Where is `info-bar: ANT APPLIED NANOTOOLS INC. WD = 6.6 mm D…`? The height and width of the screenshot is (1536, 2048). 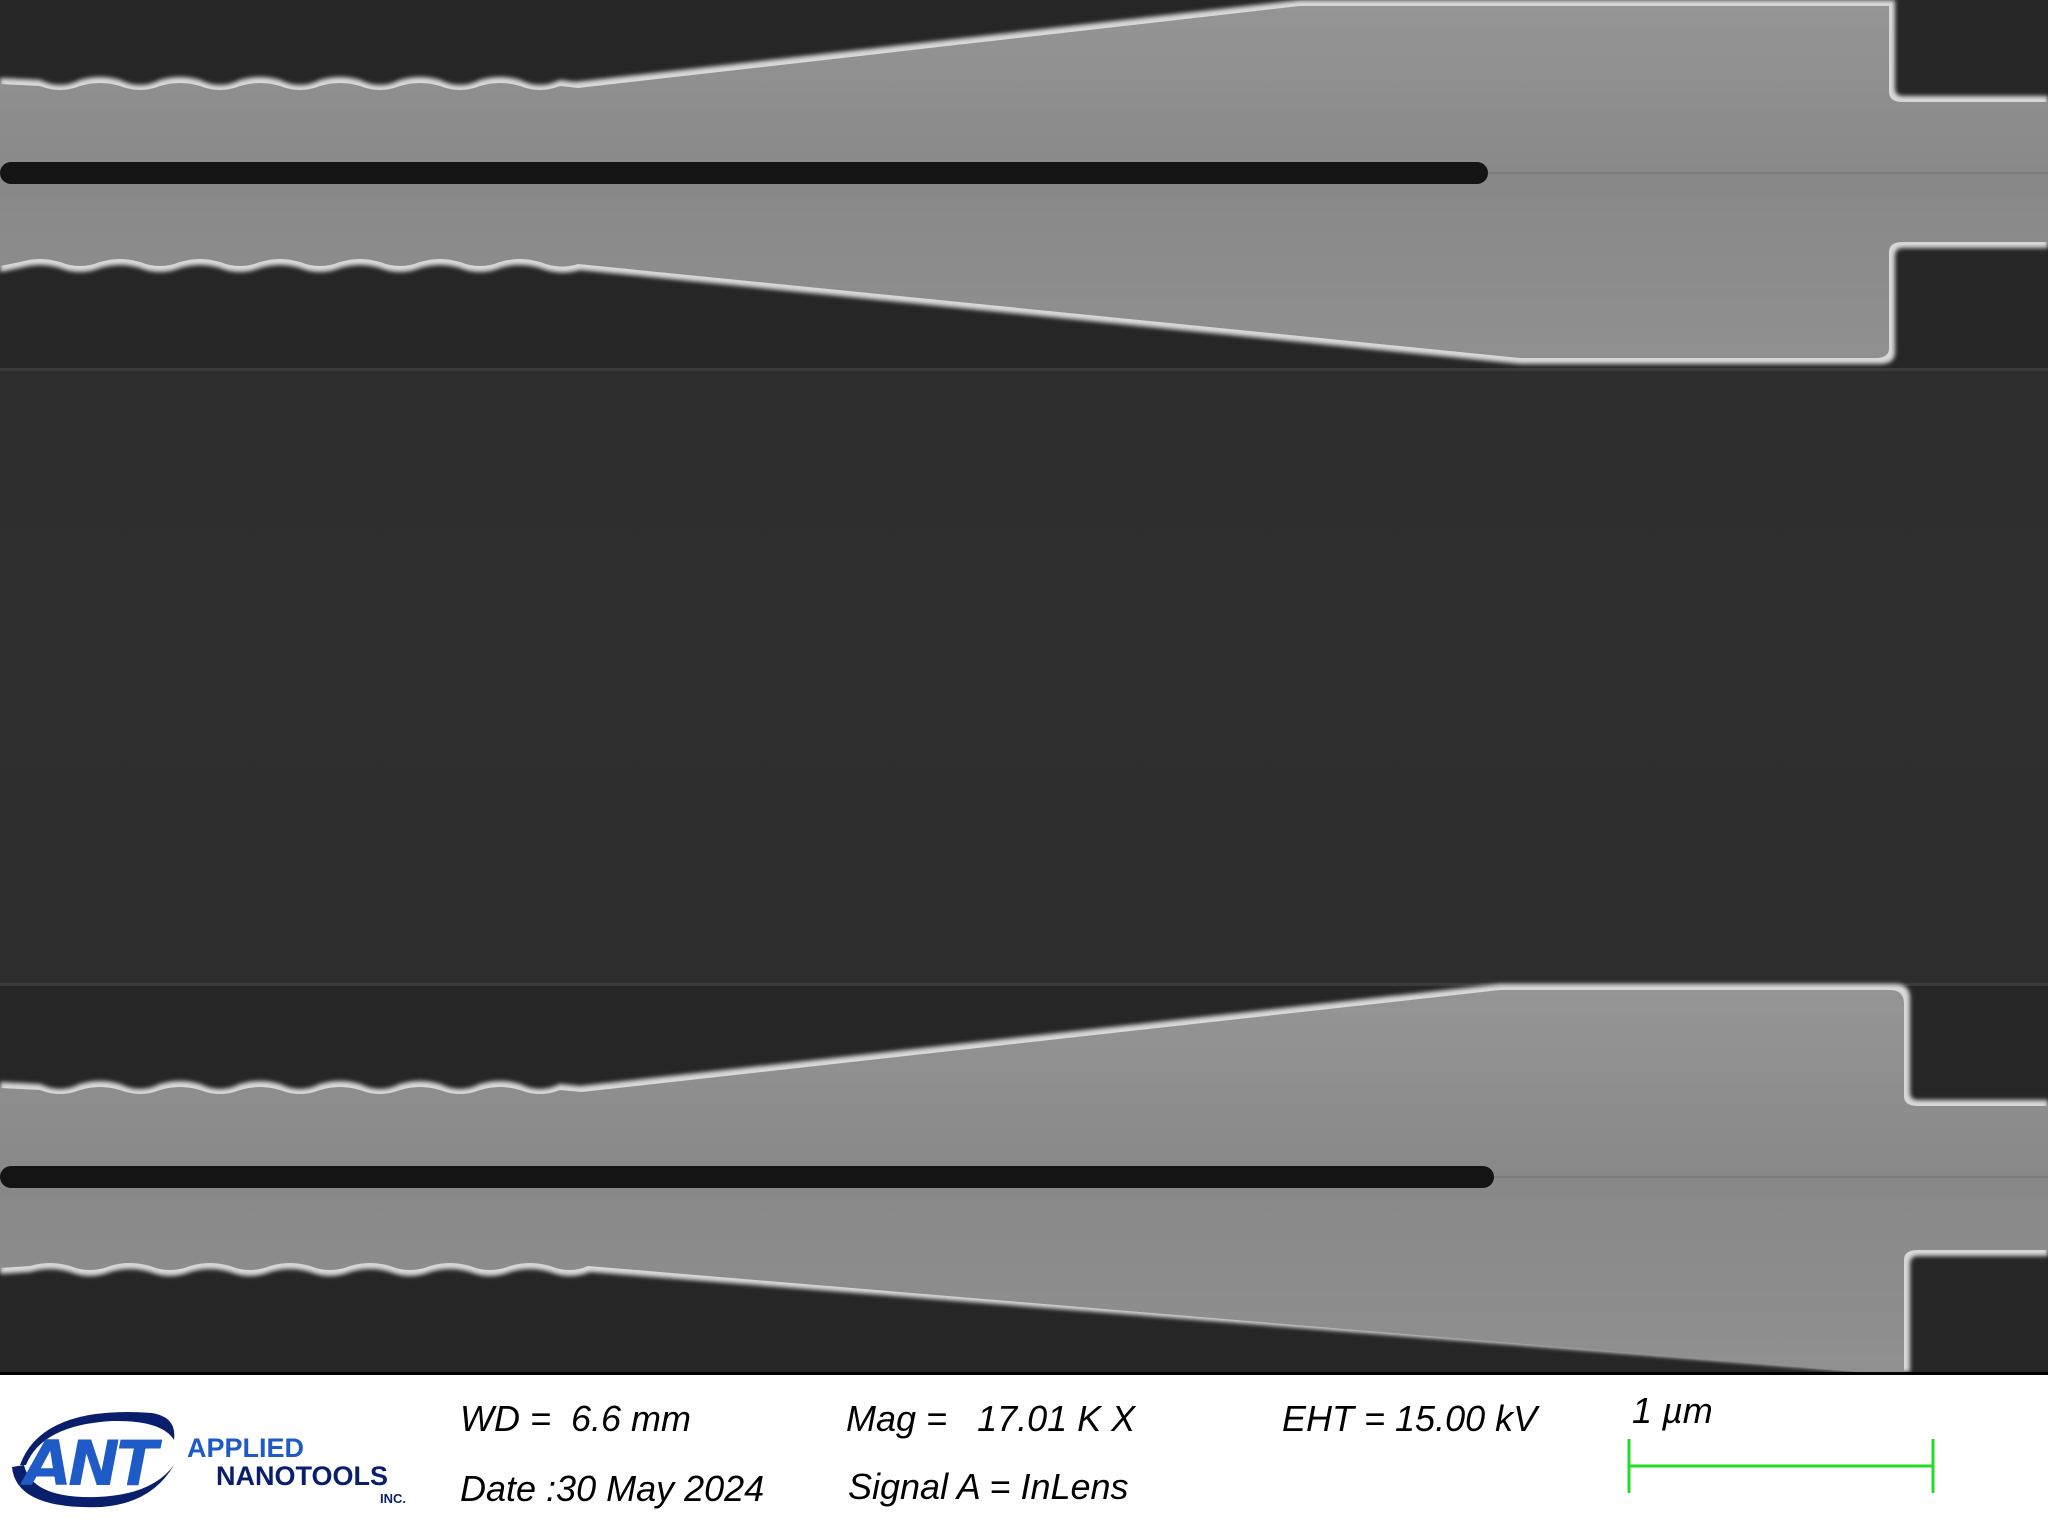
info-bar: ANT APPLIED NANOTOOLS INC. WD = 6.6 mm D… is located at coordinates (1024, 1454).